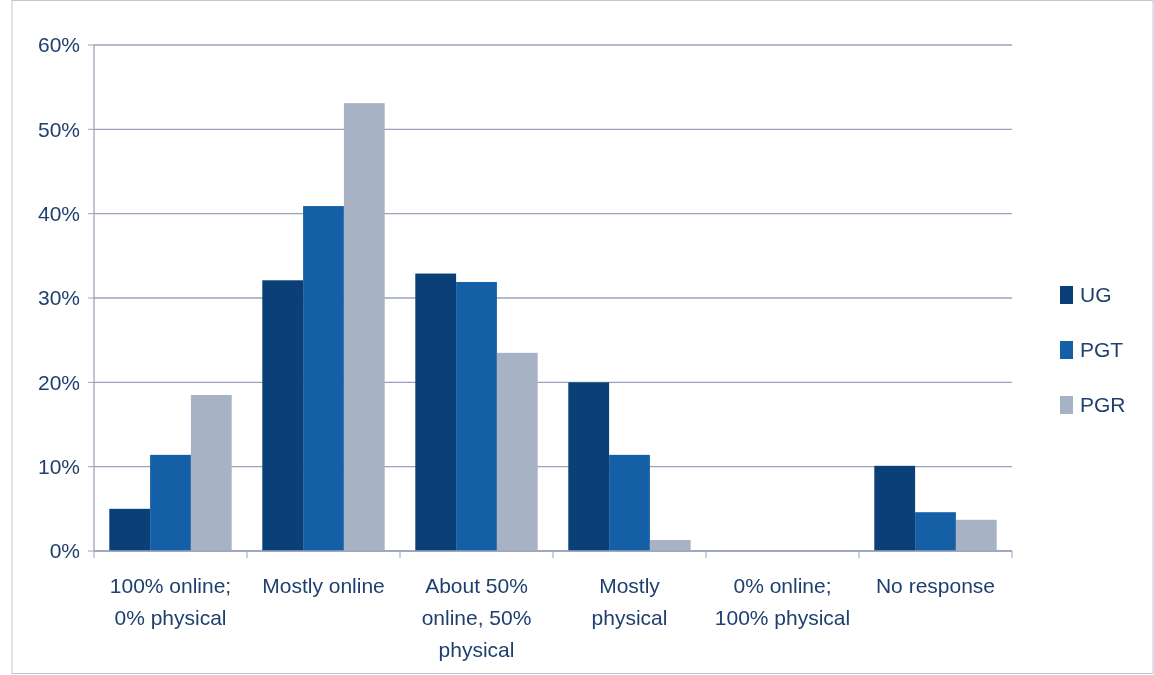  What do you see at coordinates (64, 551) in the screenshot?
I see `y-tick-label: 0%` at bounding box center [64, 551].